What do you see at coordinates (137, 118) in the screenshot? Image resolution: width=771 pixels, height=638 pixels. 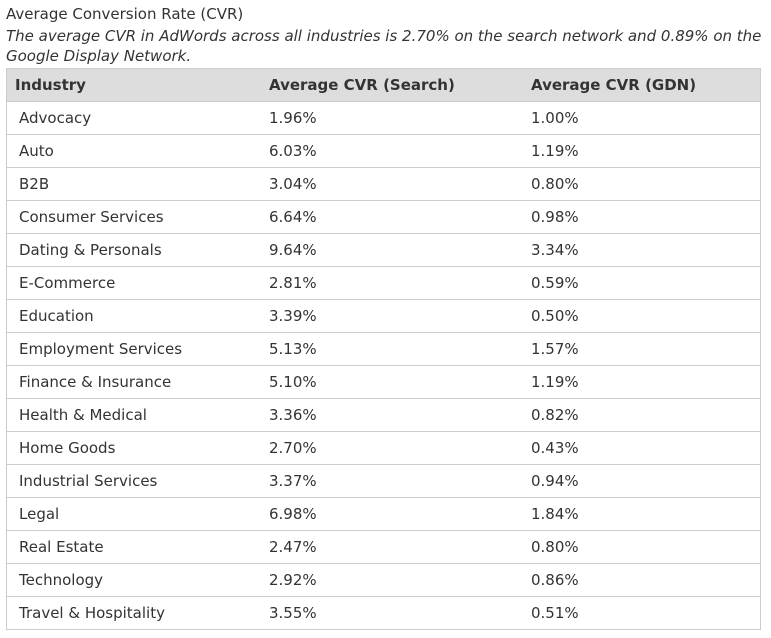 I see `cell-industry: Advocacy` at bounding box center [137, 118].